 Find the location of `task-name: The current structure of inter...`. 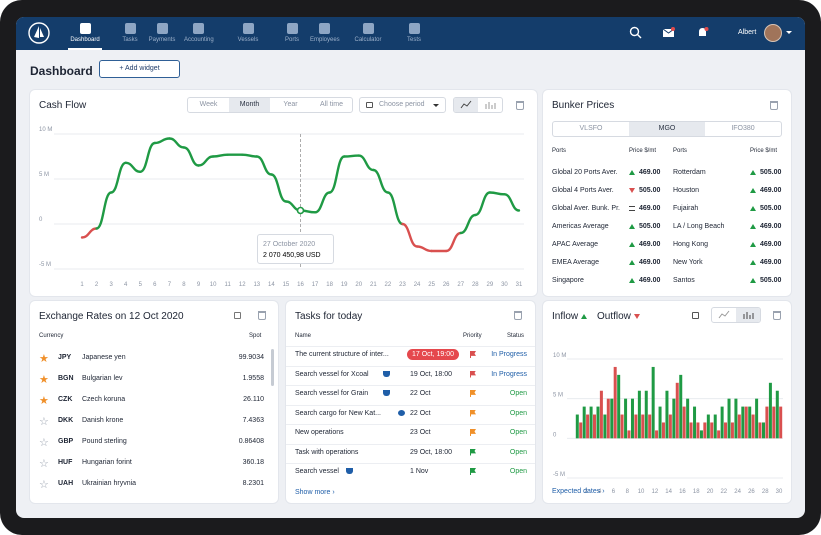

task-name: The current structure of inter... is located at coordinates (342, 354).